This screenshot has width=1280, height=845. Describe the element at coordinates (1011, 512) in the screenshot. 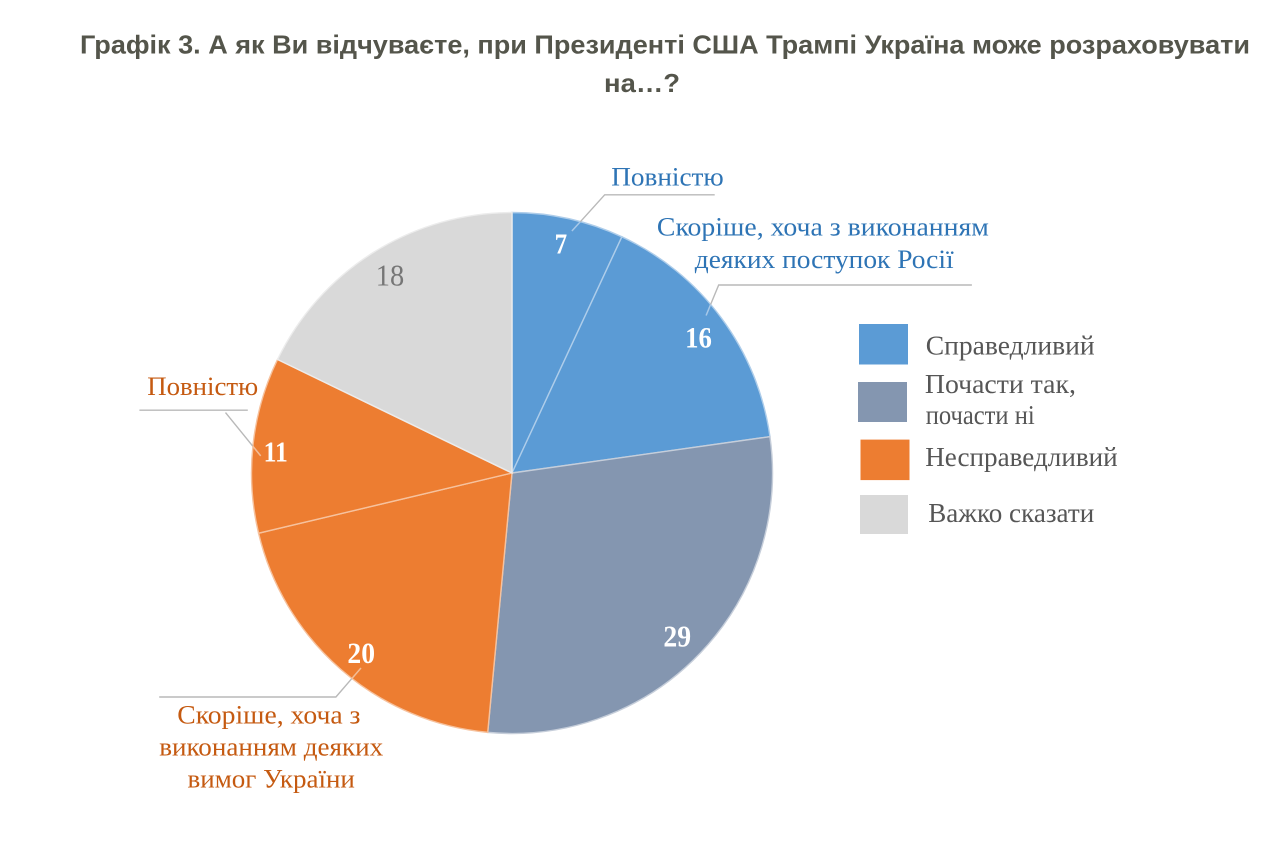

I see `svg-text: Важко сказати` at that location.